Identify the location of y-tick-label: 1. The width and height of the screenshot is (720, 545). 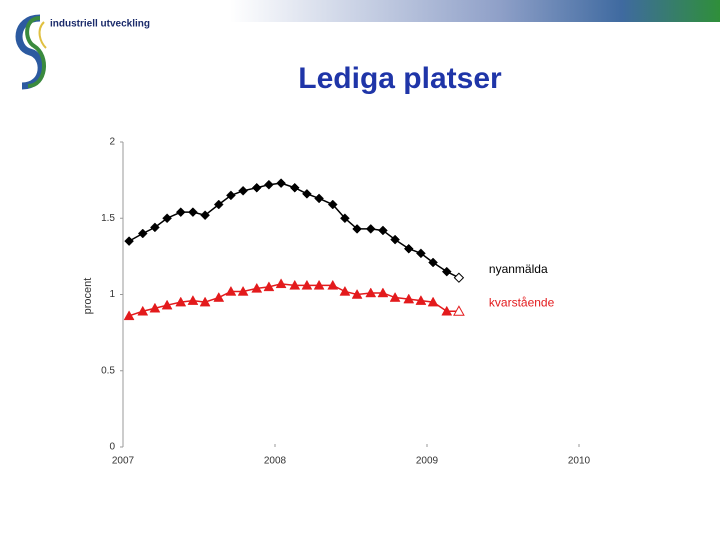
(112, 294).